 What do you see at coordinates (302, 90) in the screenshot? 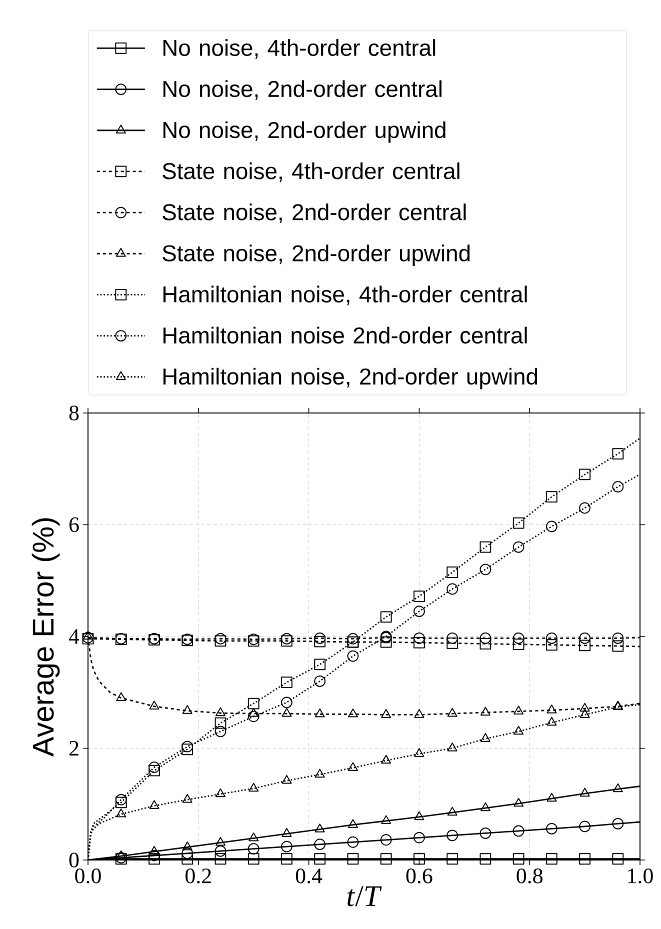
I see `legend-label: No noise, 2nd-order central` at bounding box center [302, 90].